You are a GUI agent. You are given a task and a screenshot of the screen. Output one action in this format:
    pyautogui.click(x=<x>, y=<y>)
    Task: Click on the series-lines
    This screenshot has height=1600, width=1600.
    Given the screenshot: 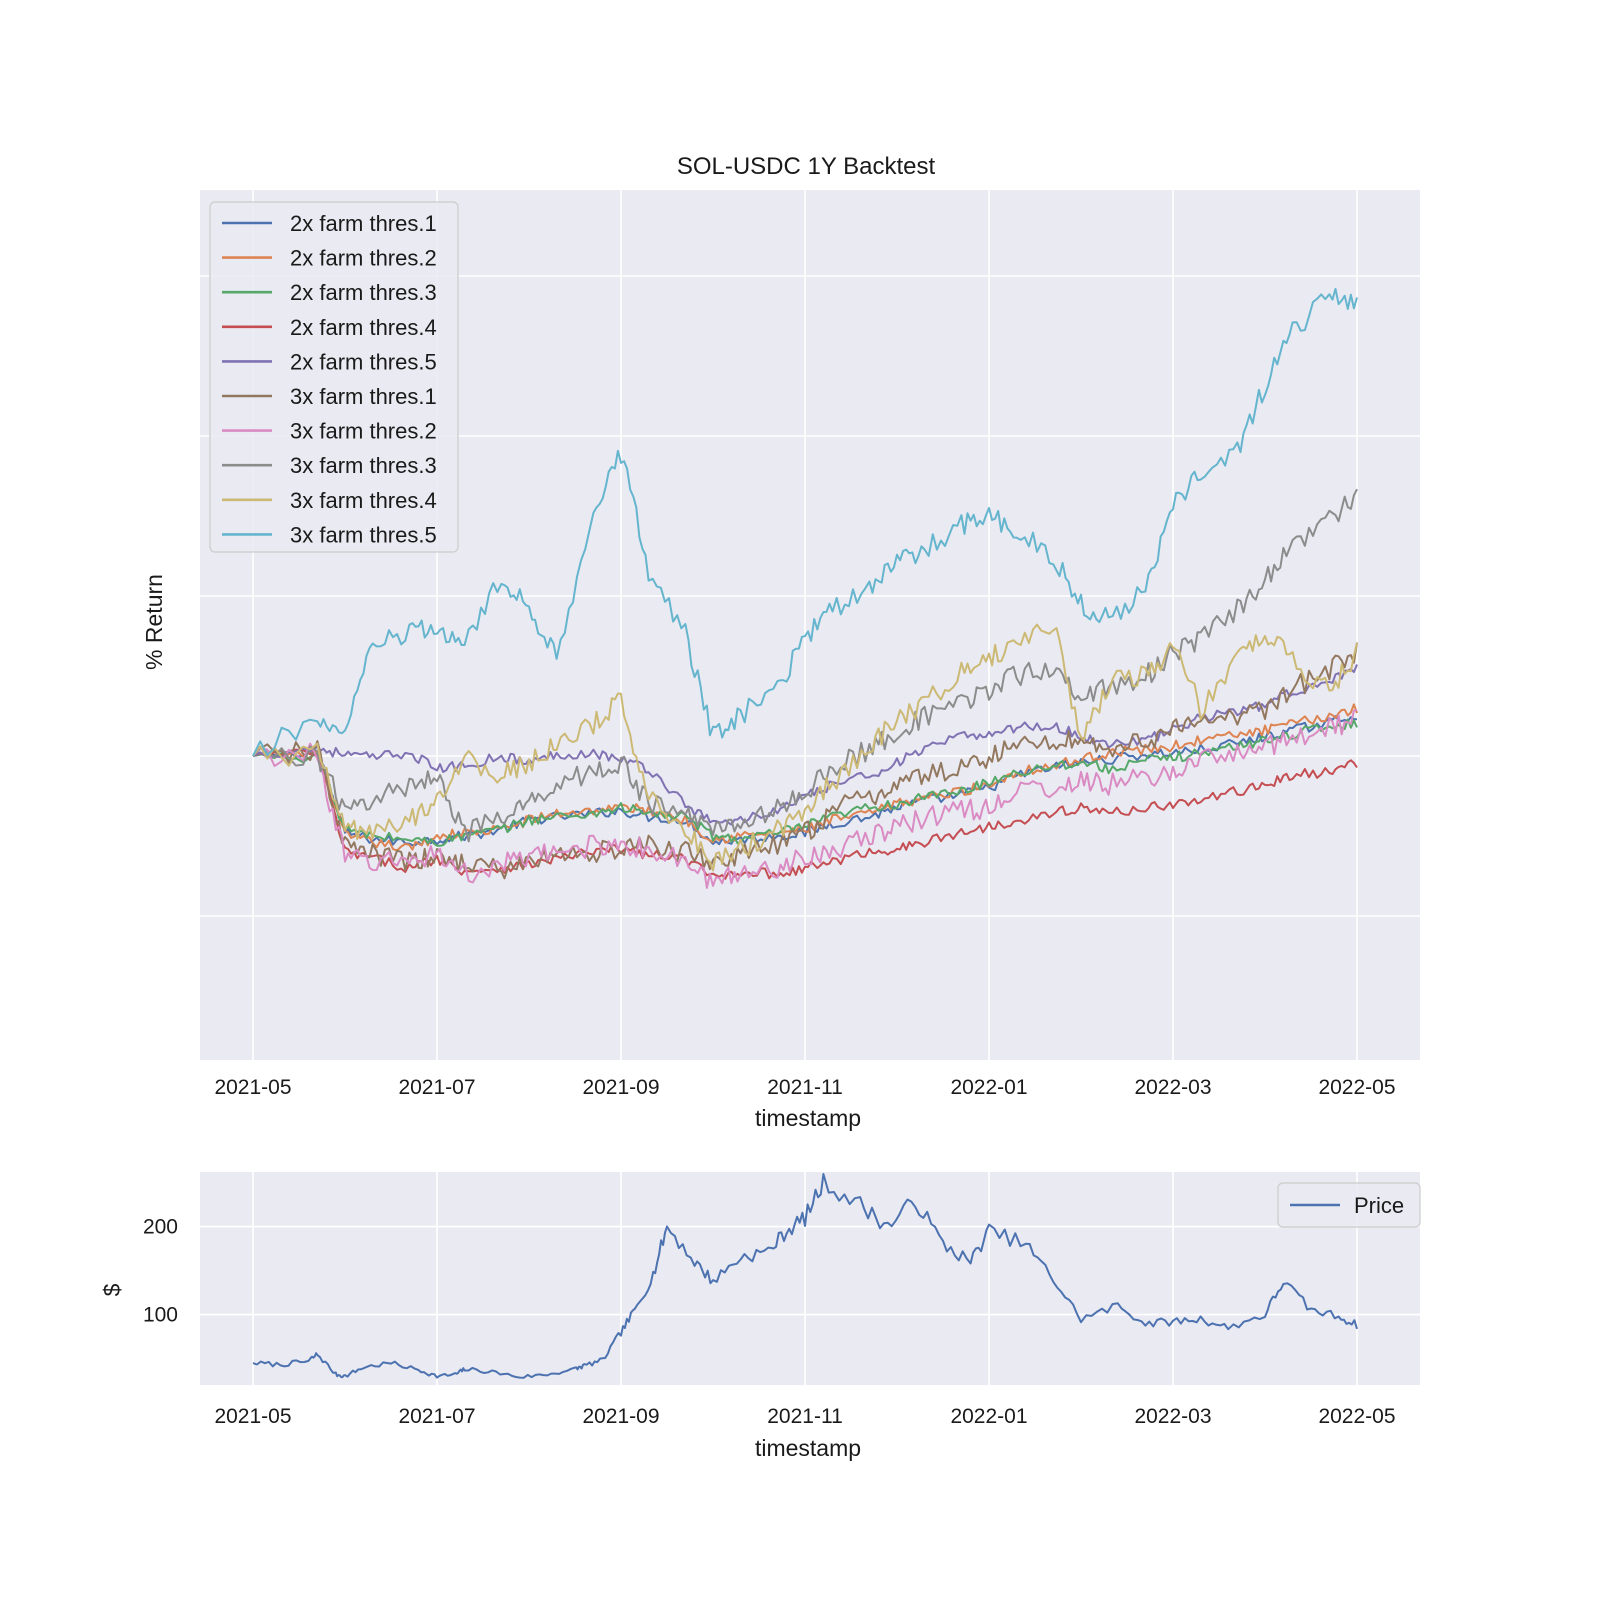 What is the action you would take?
    pyautogui.click(x=805, y=1276)
    